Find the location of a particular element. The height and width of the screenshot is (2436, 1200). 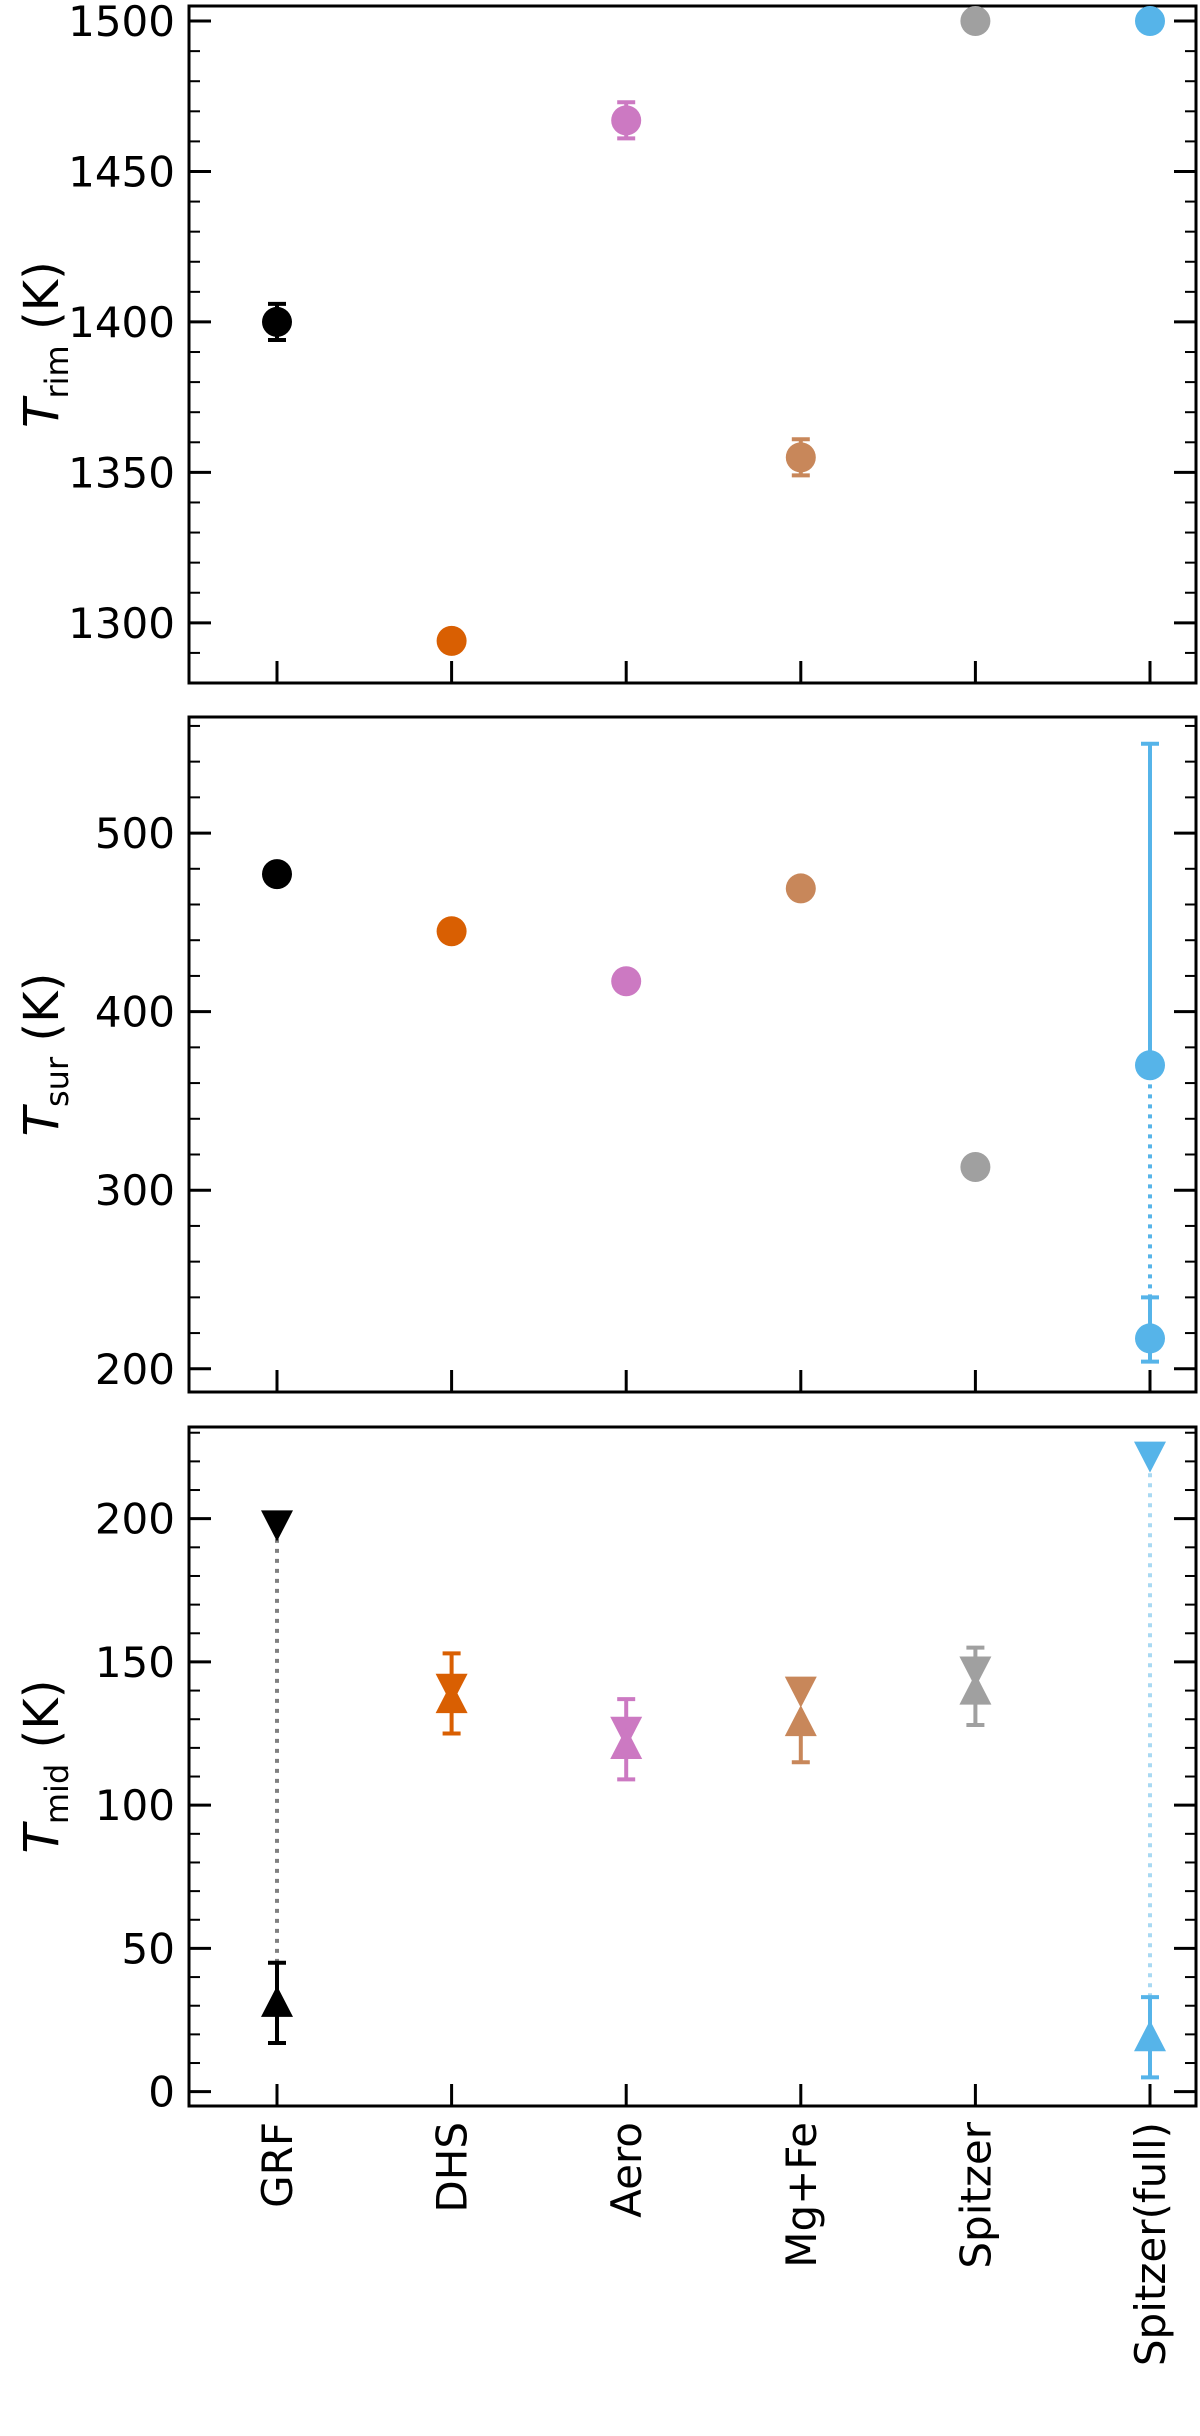

y-axis-label: Trim (K) is located at coordinates (45, 344).